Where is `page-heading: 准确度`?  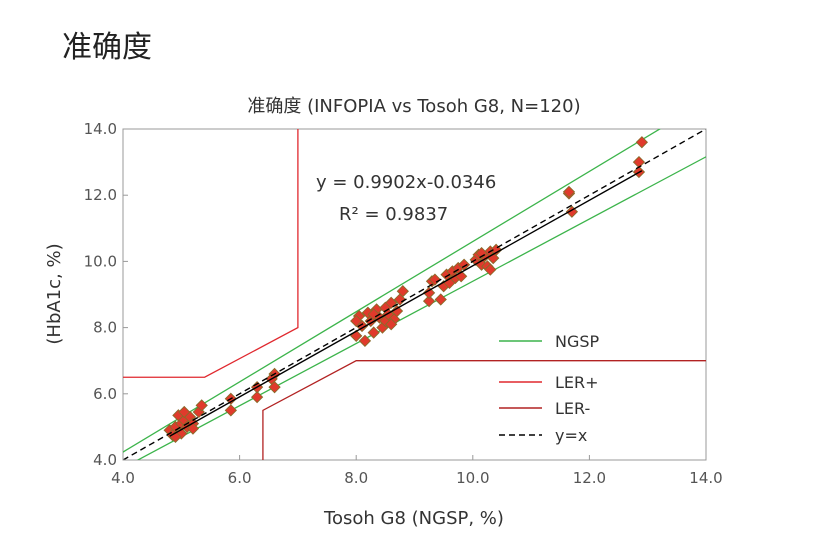
page-heading: 准确度 is located at coordinates (107, 47).